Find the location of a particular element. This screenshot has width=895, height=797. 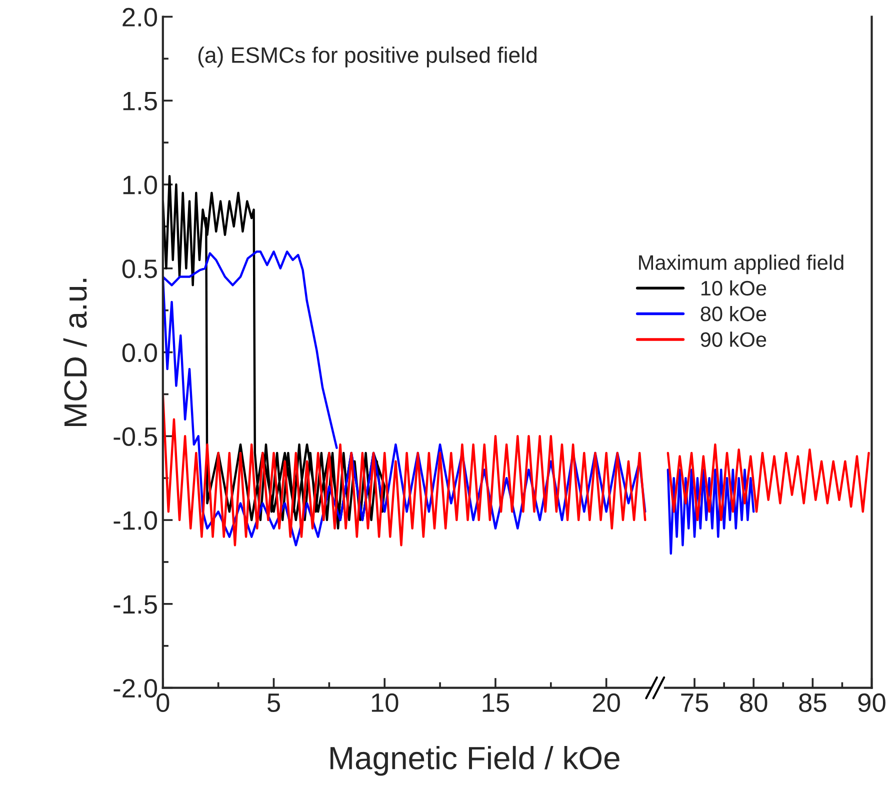

line-series is located at coordinates (274, 352).